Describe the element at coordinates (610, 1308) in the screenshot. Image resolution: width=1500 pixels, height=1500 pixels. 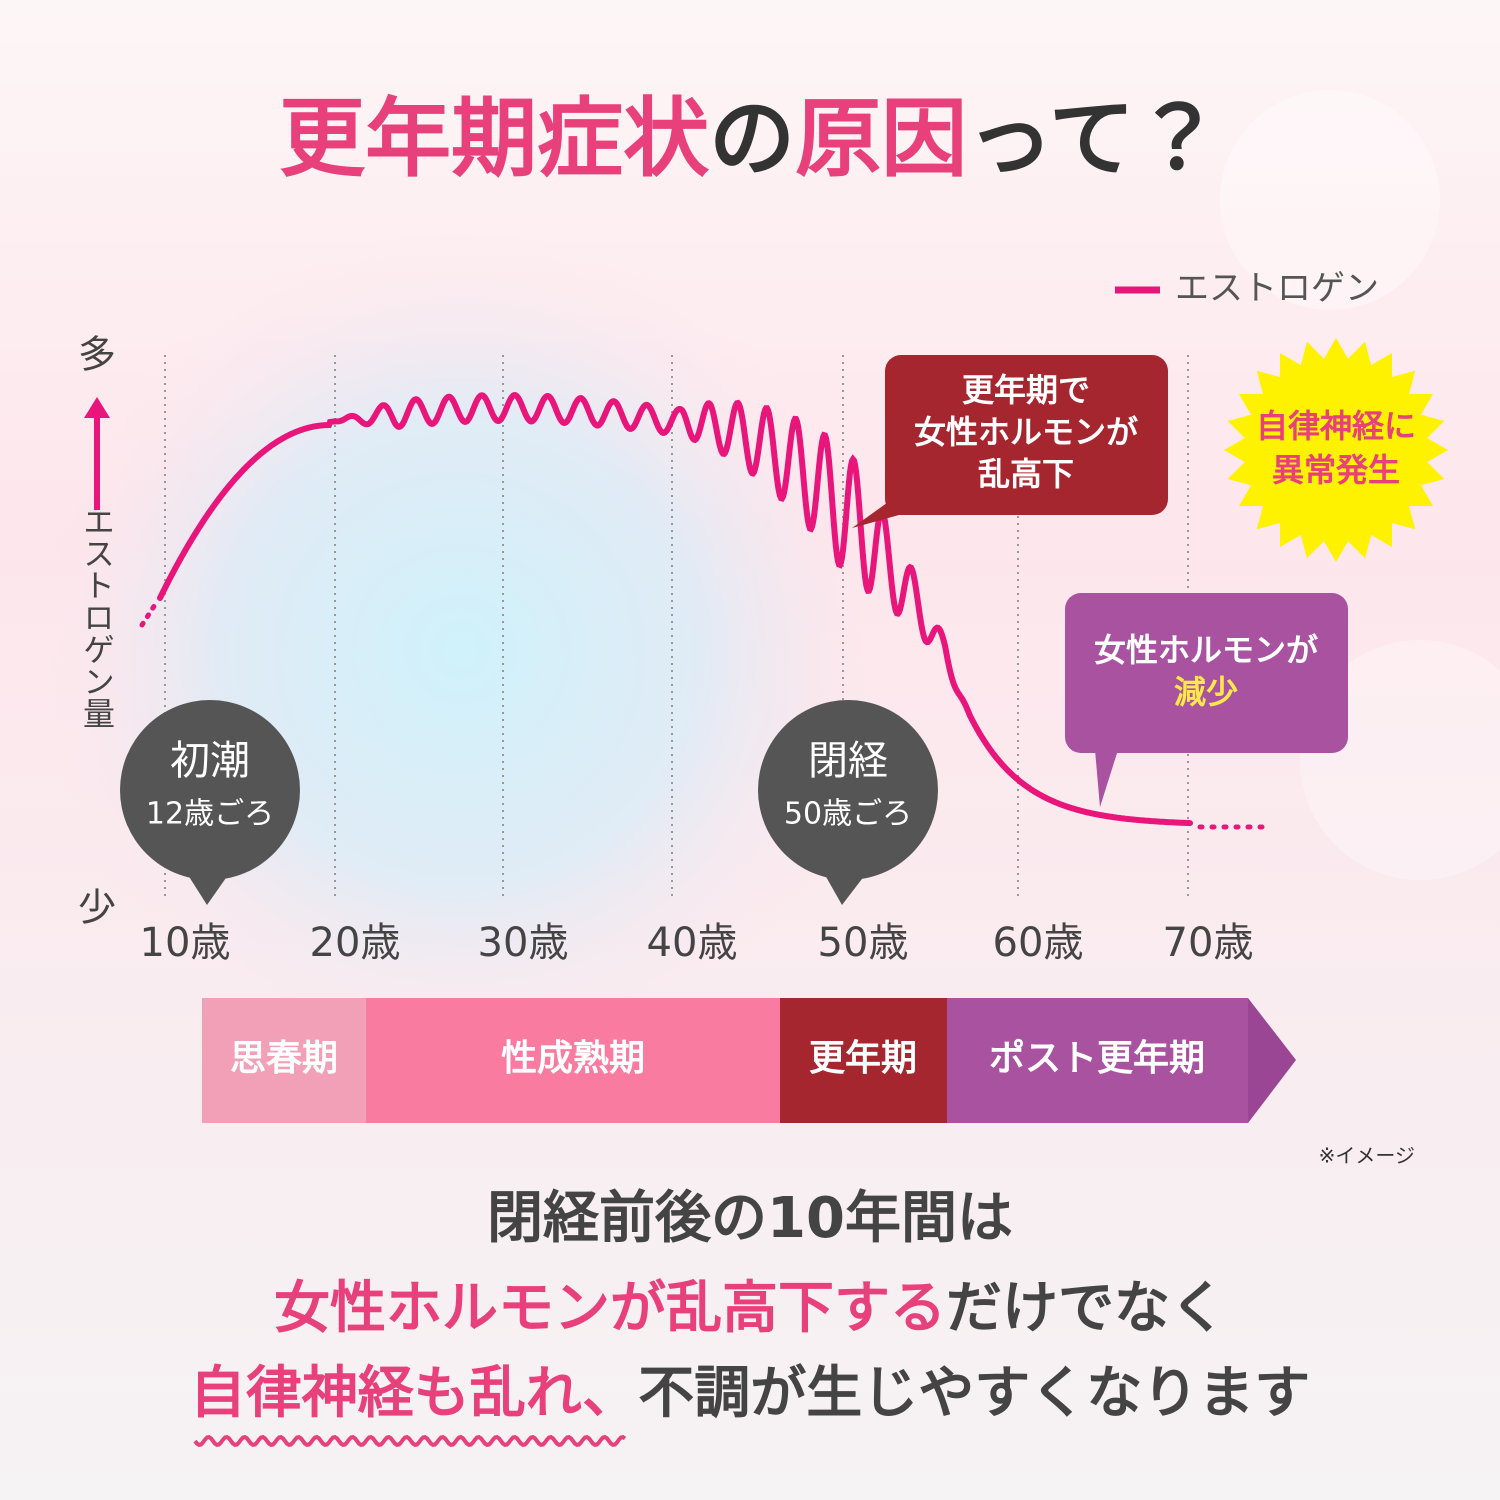
I see `footer-part: 女性ホルモンが乱高下する` at that location.